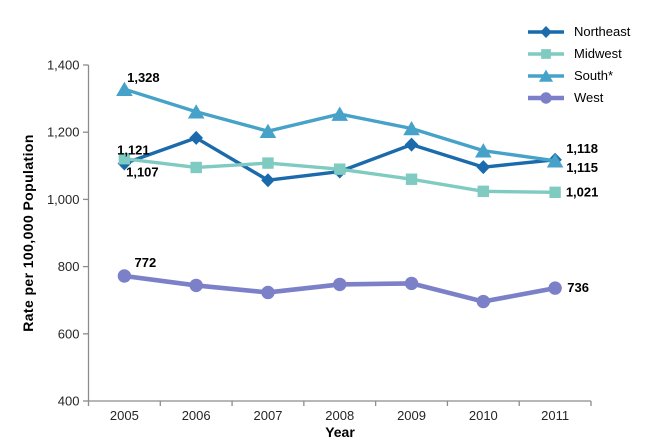  Describe the element at coordinates (340, 284) in the screenshot. I see `data-point-west-2008` at that location.